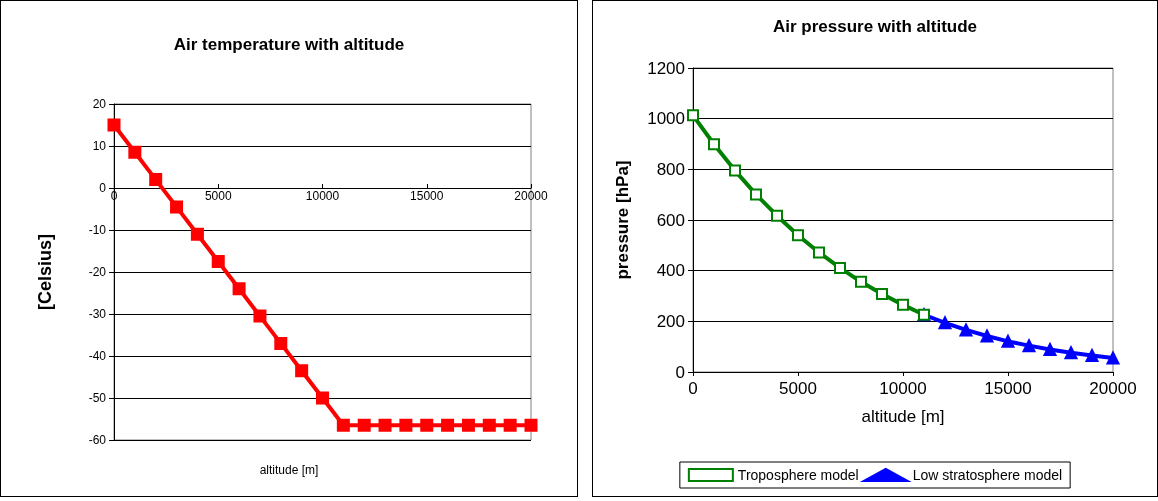  What do you see at coordinates (666, 119) in the screenshot?
I see `y-tick-label: 1000` at bounding box center [666, 119].